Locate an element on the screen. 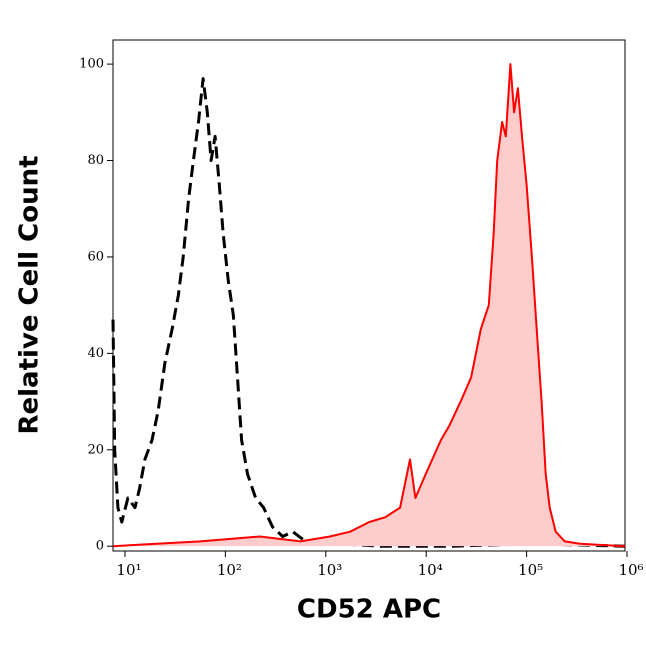 This screenshot has width=646, height=645. y-tick-label: 40 is located at coordinates (95, 353).